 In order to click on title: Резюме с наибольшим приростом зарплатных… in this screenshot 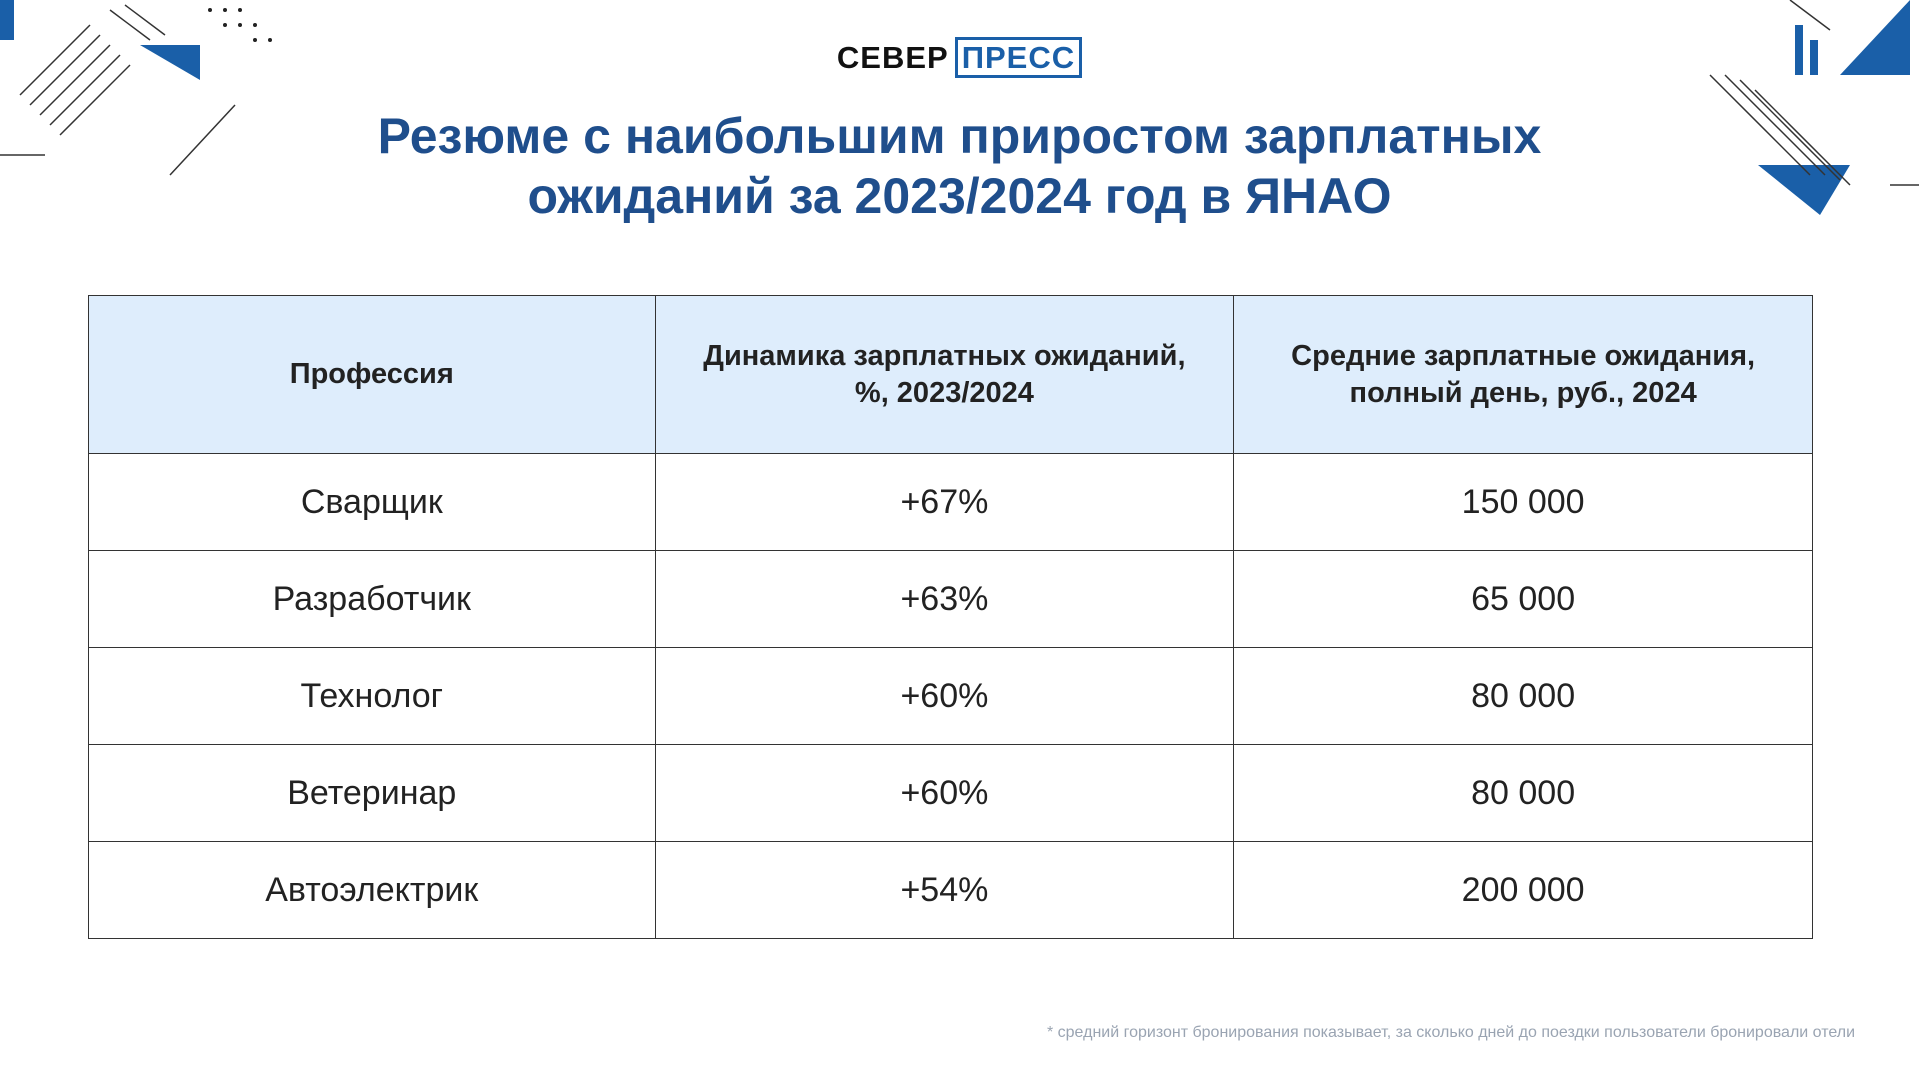, I will do `click(959, 166)`.